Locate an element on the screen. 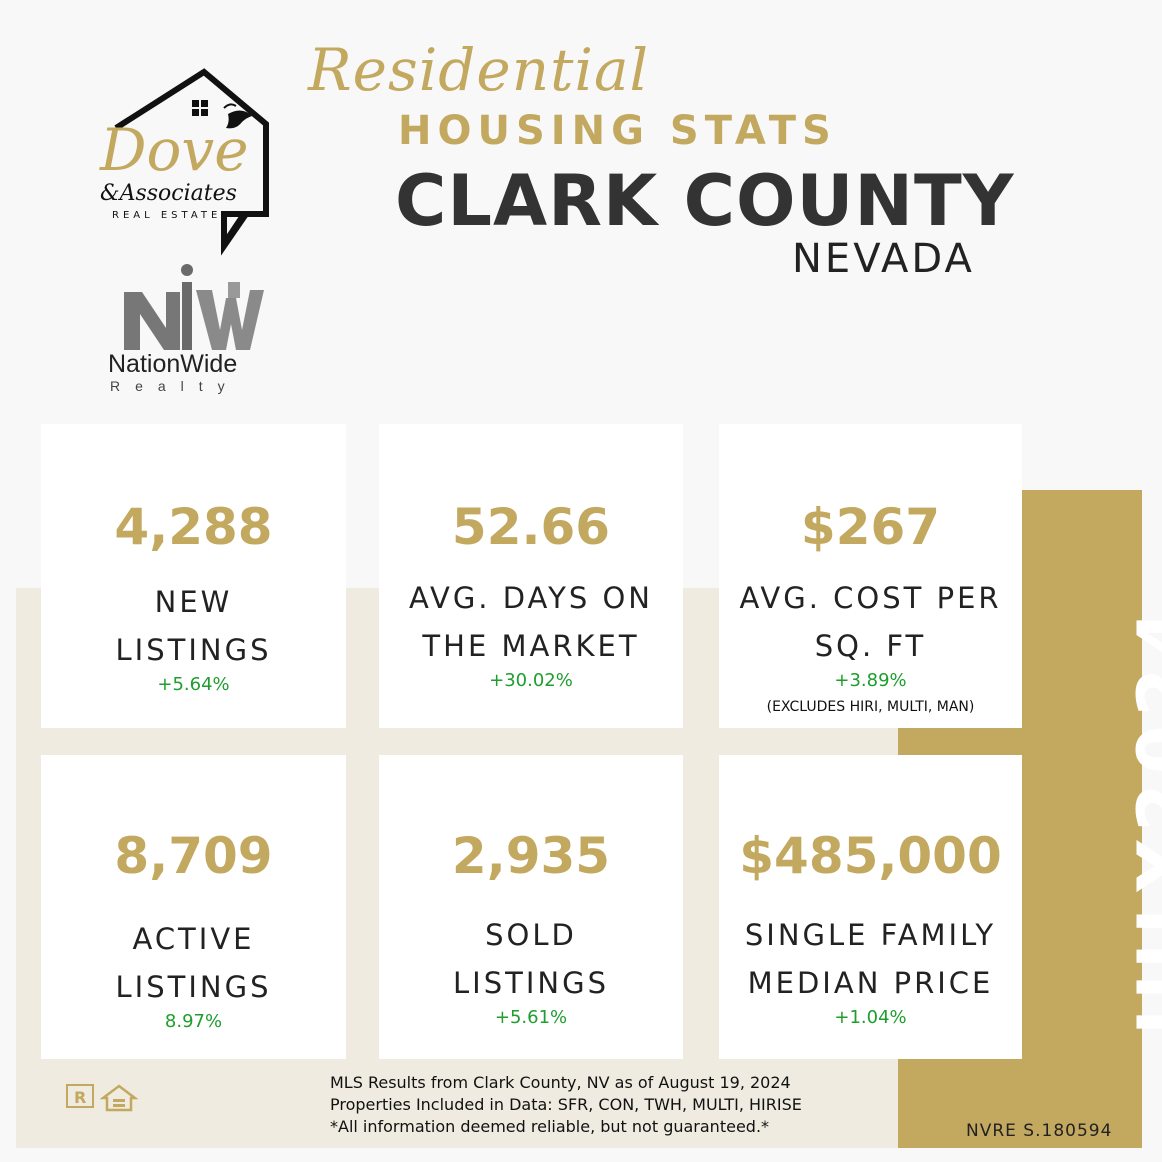 Image resolution: width=1162 pixels, height=1162 pixels. realtor-logo-icon: R is located at coordinates (80, 1096).